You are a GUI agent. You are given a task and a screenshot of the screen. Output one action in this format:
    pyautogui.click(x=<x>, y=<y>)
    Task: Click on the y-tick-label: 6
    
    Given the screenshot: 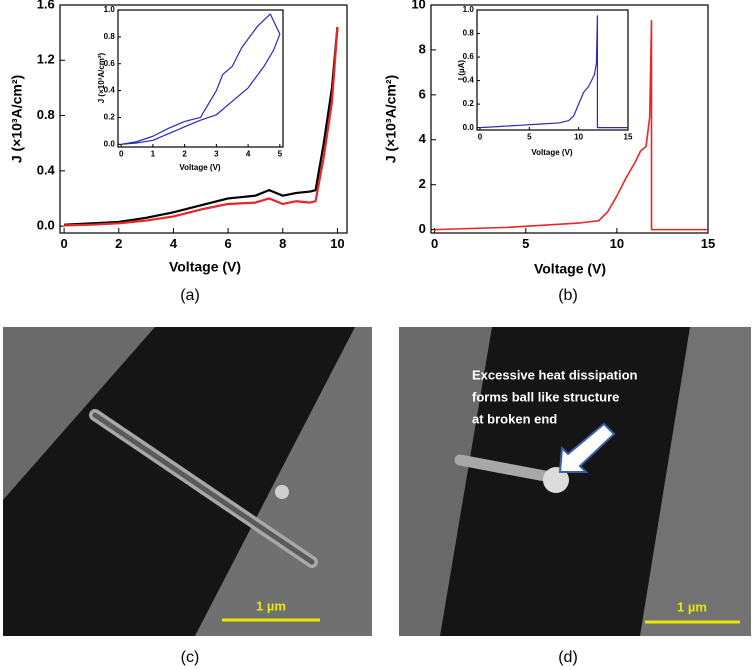 What is the action you would take?
    pyautogui.click(x=422, y=93)
    